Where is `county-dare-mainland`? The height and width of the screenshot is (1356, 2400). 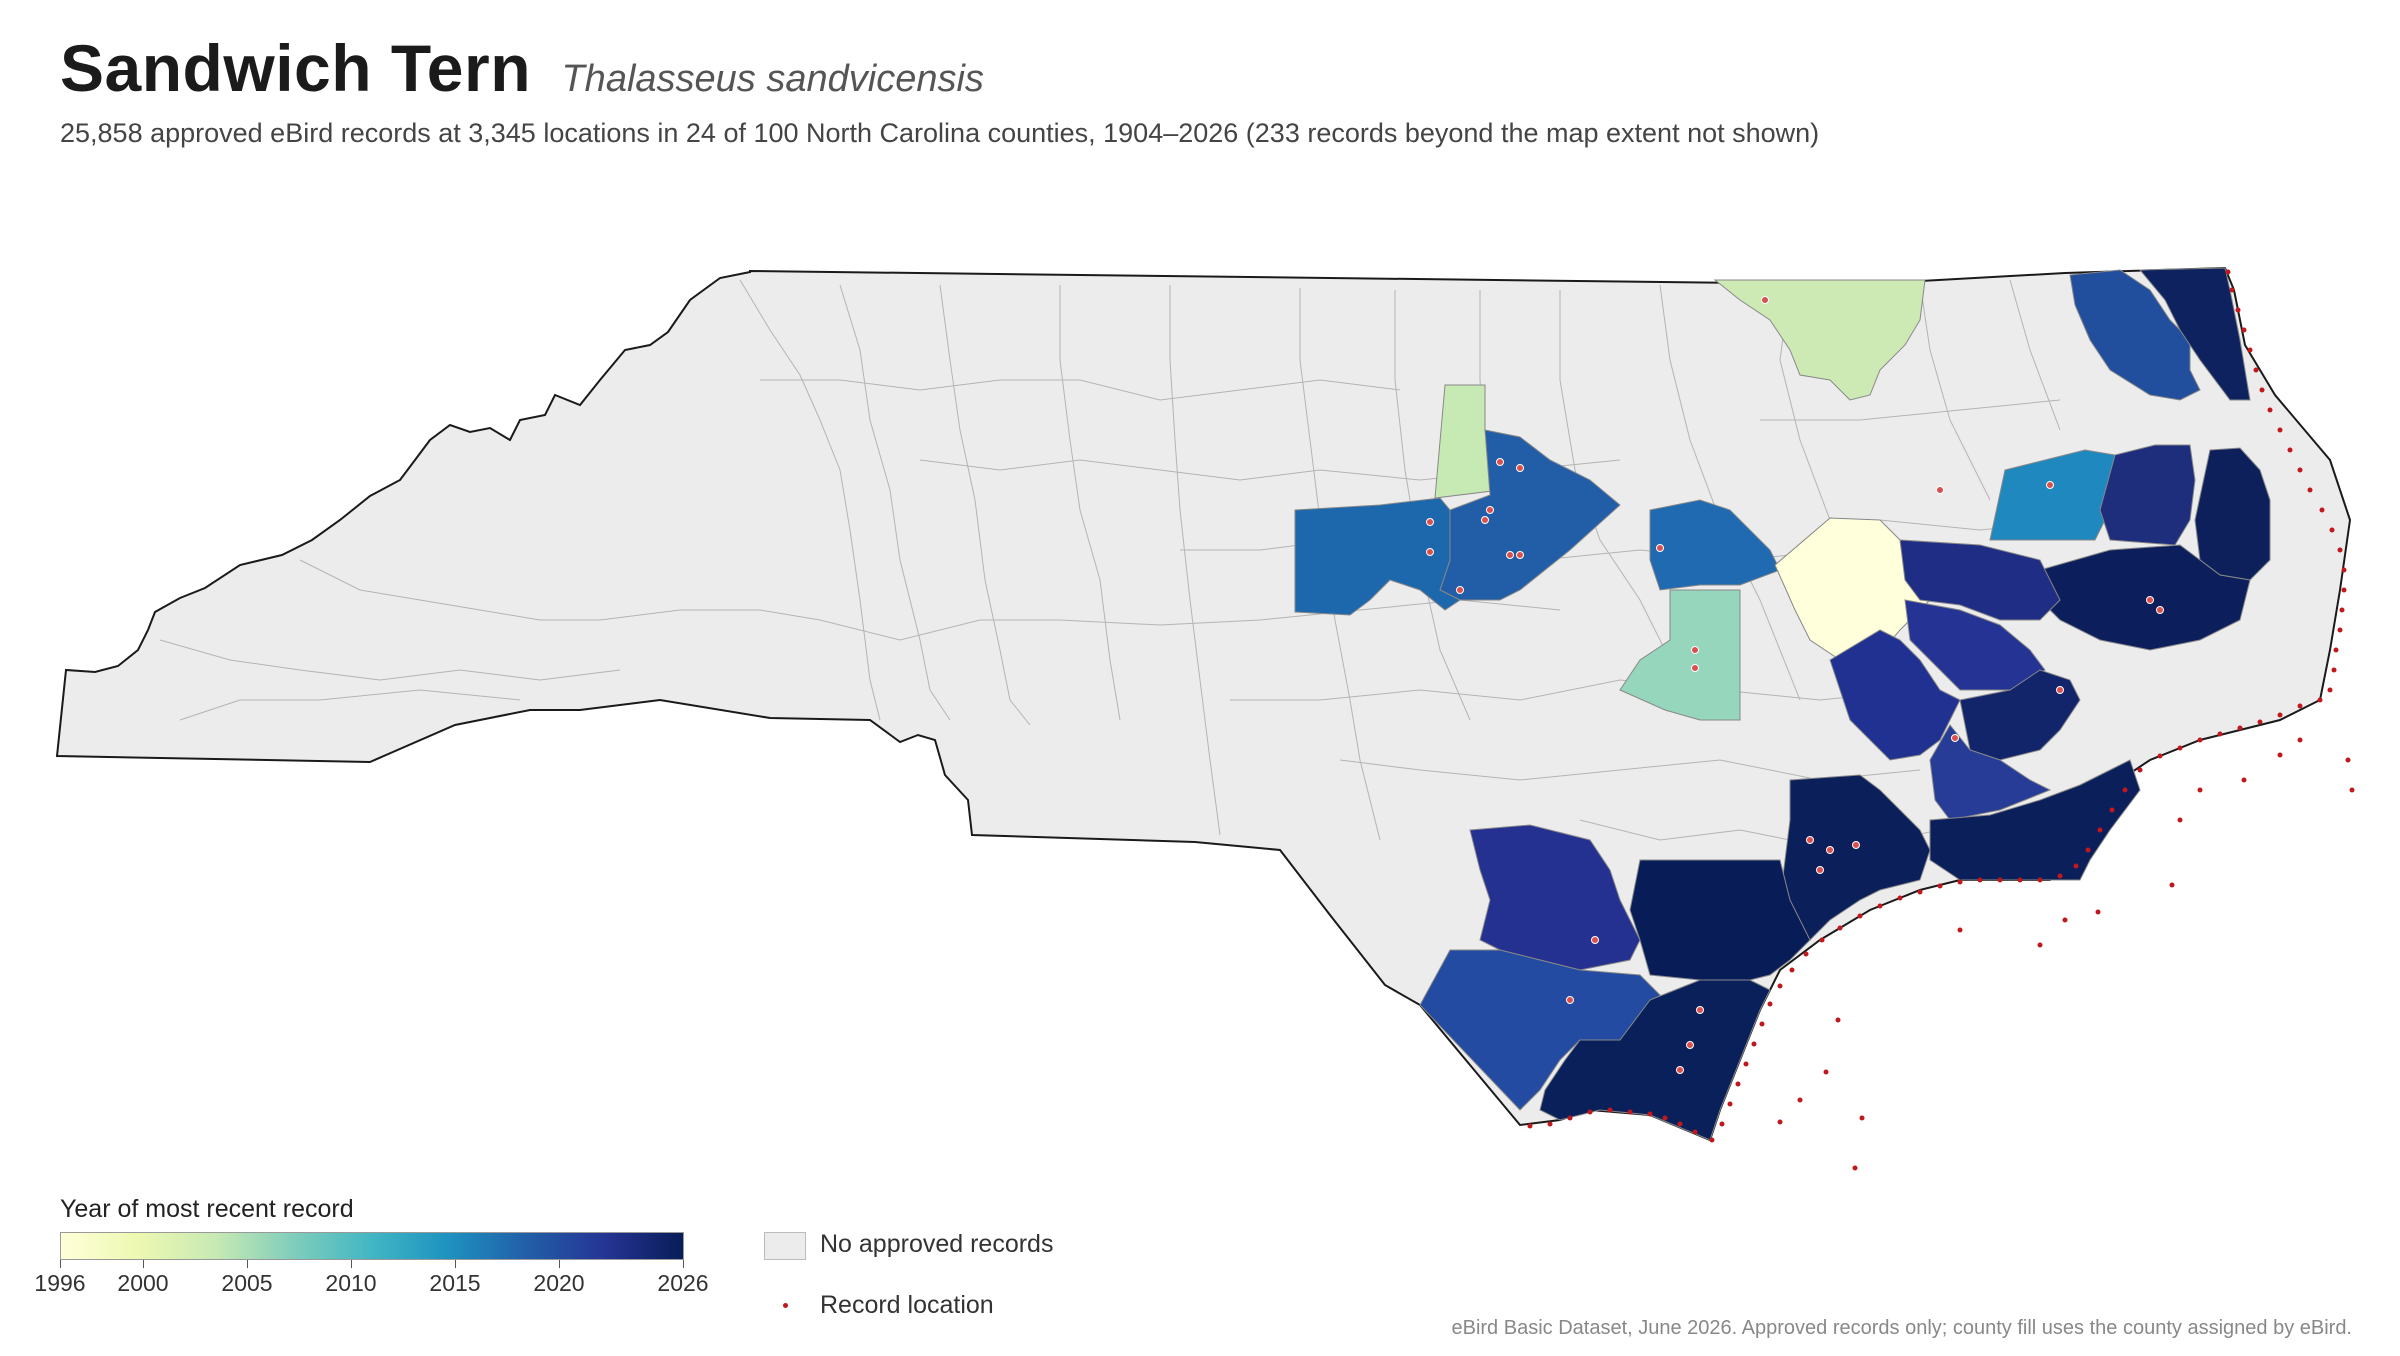 county-dare-mainland is located at coordinates (2232, 514).